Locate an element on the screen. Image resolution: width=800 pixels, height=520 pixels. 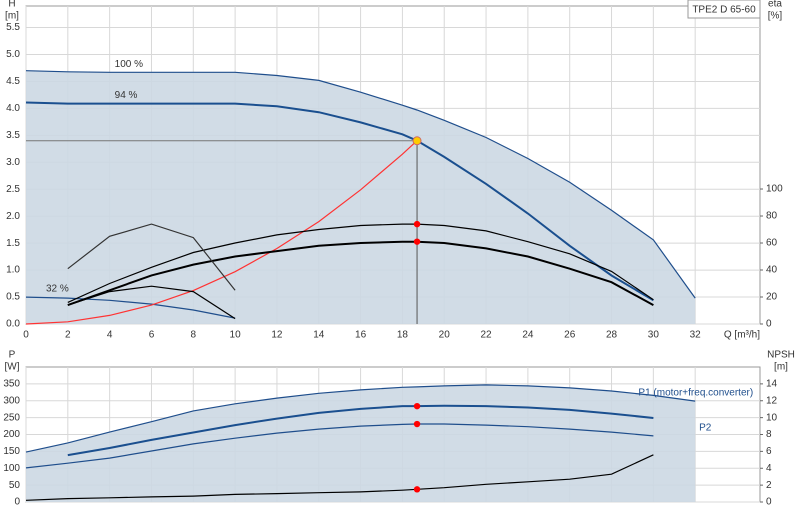
y2-tick-label: 4 is located at coordinates (769, 468).